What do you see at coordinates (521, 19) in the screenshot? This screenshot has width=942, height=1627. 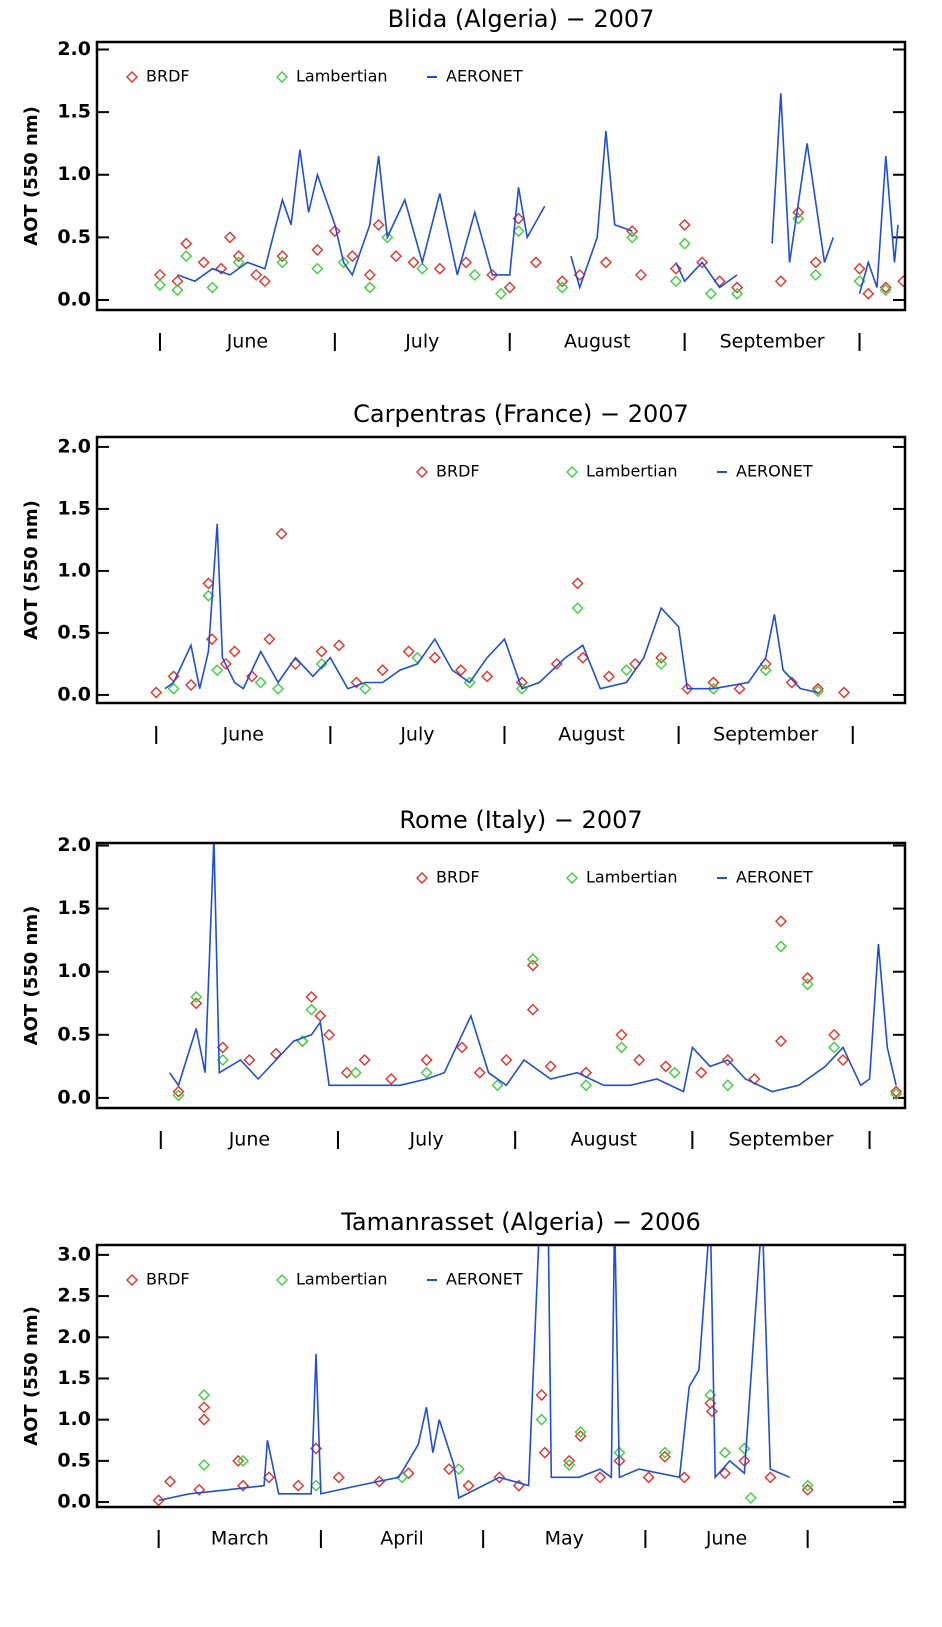 I see `chart-title: Blida (Algeria) − 2007` at bounding box center [521, 19].